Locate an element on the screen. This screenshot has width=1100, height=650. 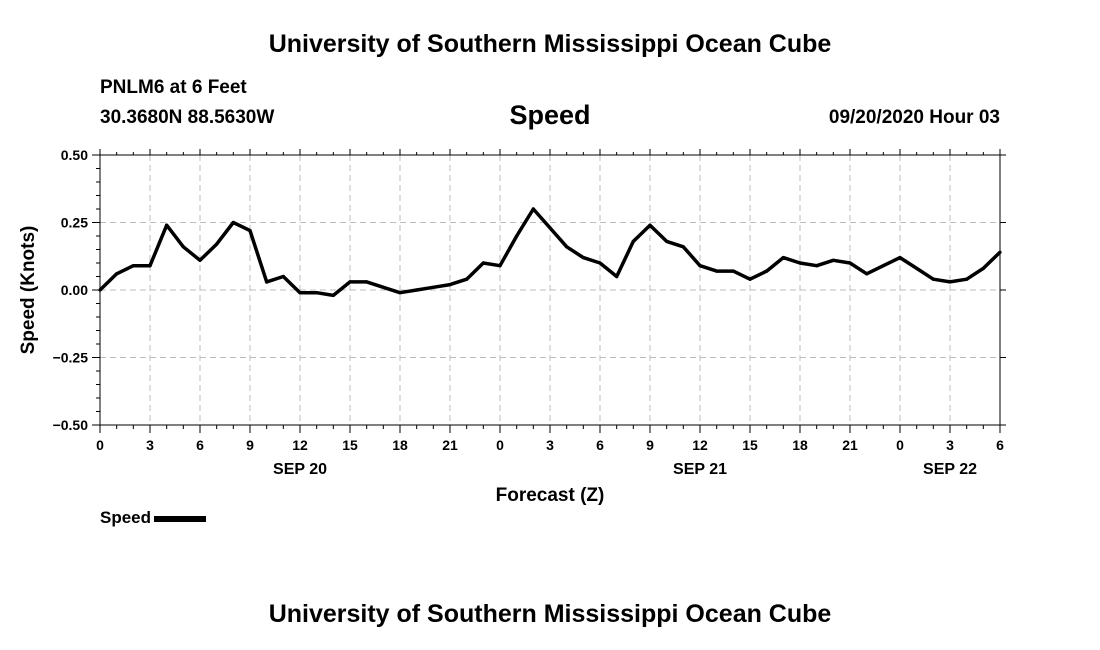
y-tick-label: 0.00 is located at coordinates (74, 290).